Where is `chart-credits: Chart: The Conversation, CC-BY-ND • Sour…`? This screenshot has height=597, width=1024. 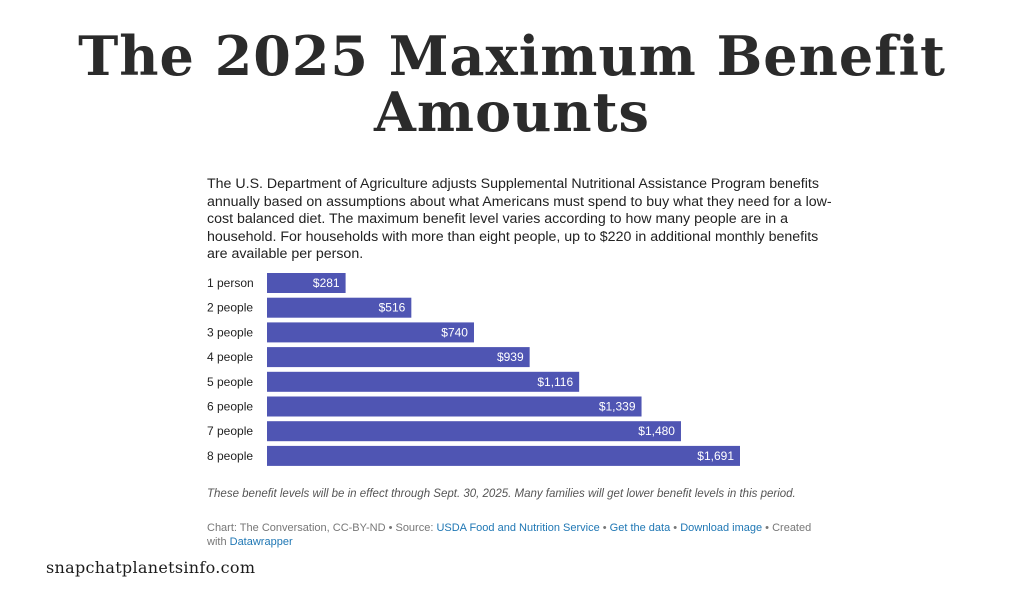
chart-credits: Chart: The Conversation, CC-BY-ND • Sour… is located at coordinates (512, 535).